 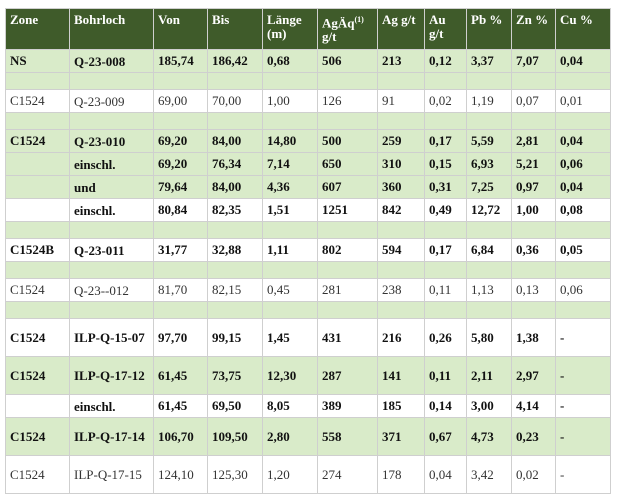 What do you see at coordinates (583, 164) in the screenshot?
I see `cell-cu: 0,06` at bounding box center [583, 164].